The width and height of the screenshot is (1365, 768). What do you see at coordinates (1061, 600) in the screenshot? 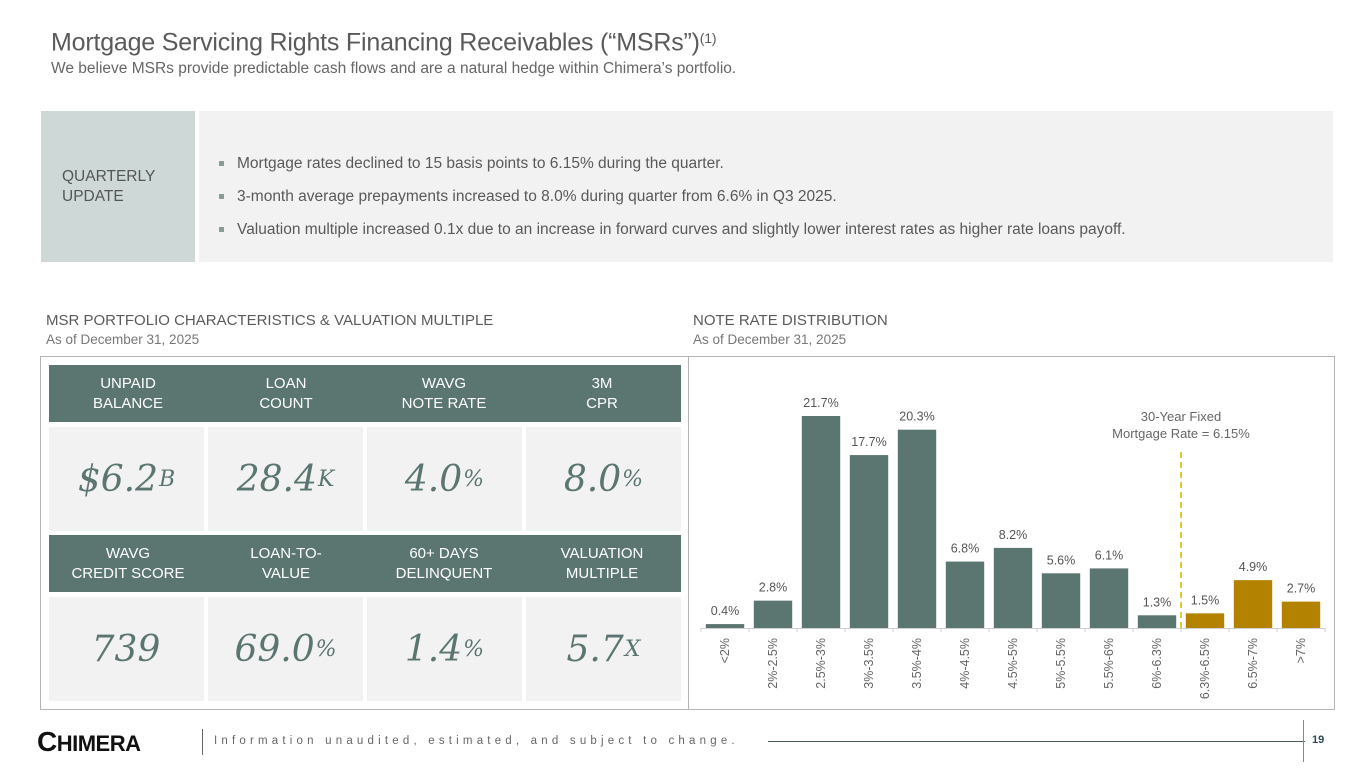
I see `bar-5%-5.5%` at bounding box center [1061, 600].